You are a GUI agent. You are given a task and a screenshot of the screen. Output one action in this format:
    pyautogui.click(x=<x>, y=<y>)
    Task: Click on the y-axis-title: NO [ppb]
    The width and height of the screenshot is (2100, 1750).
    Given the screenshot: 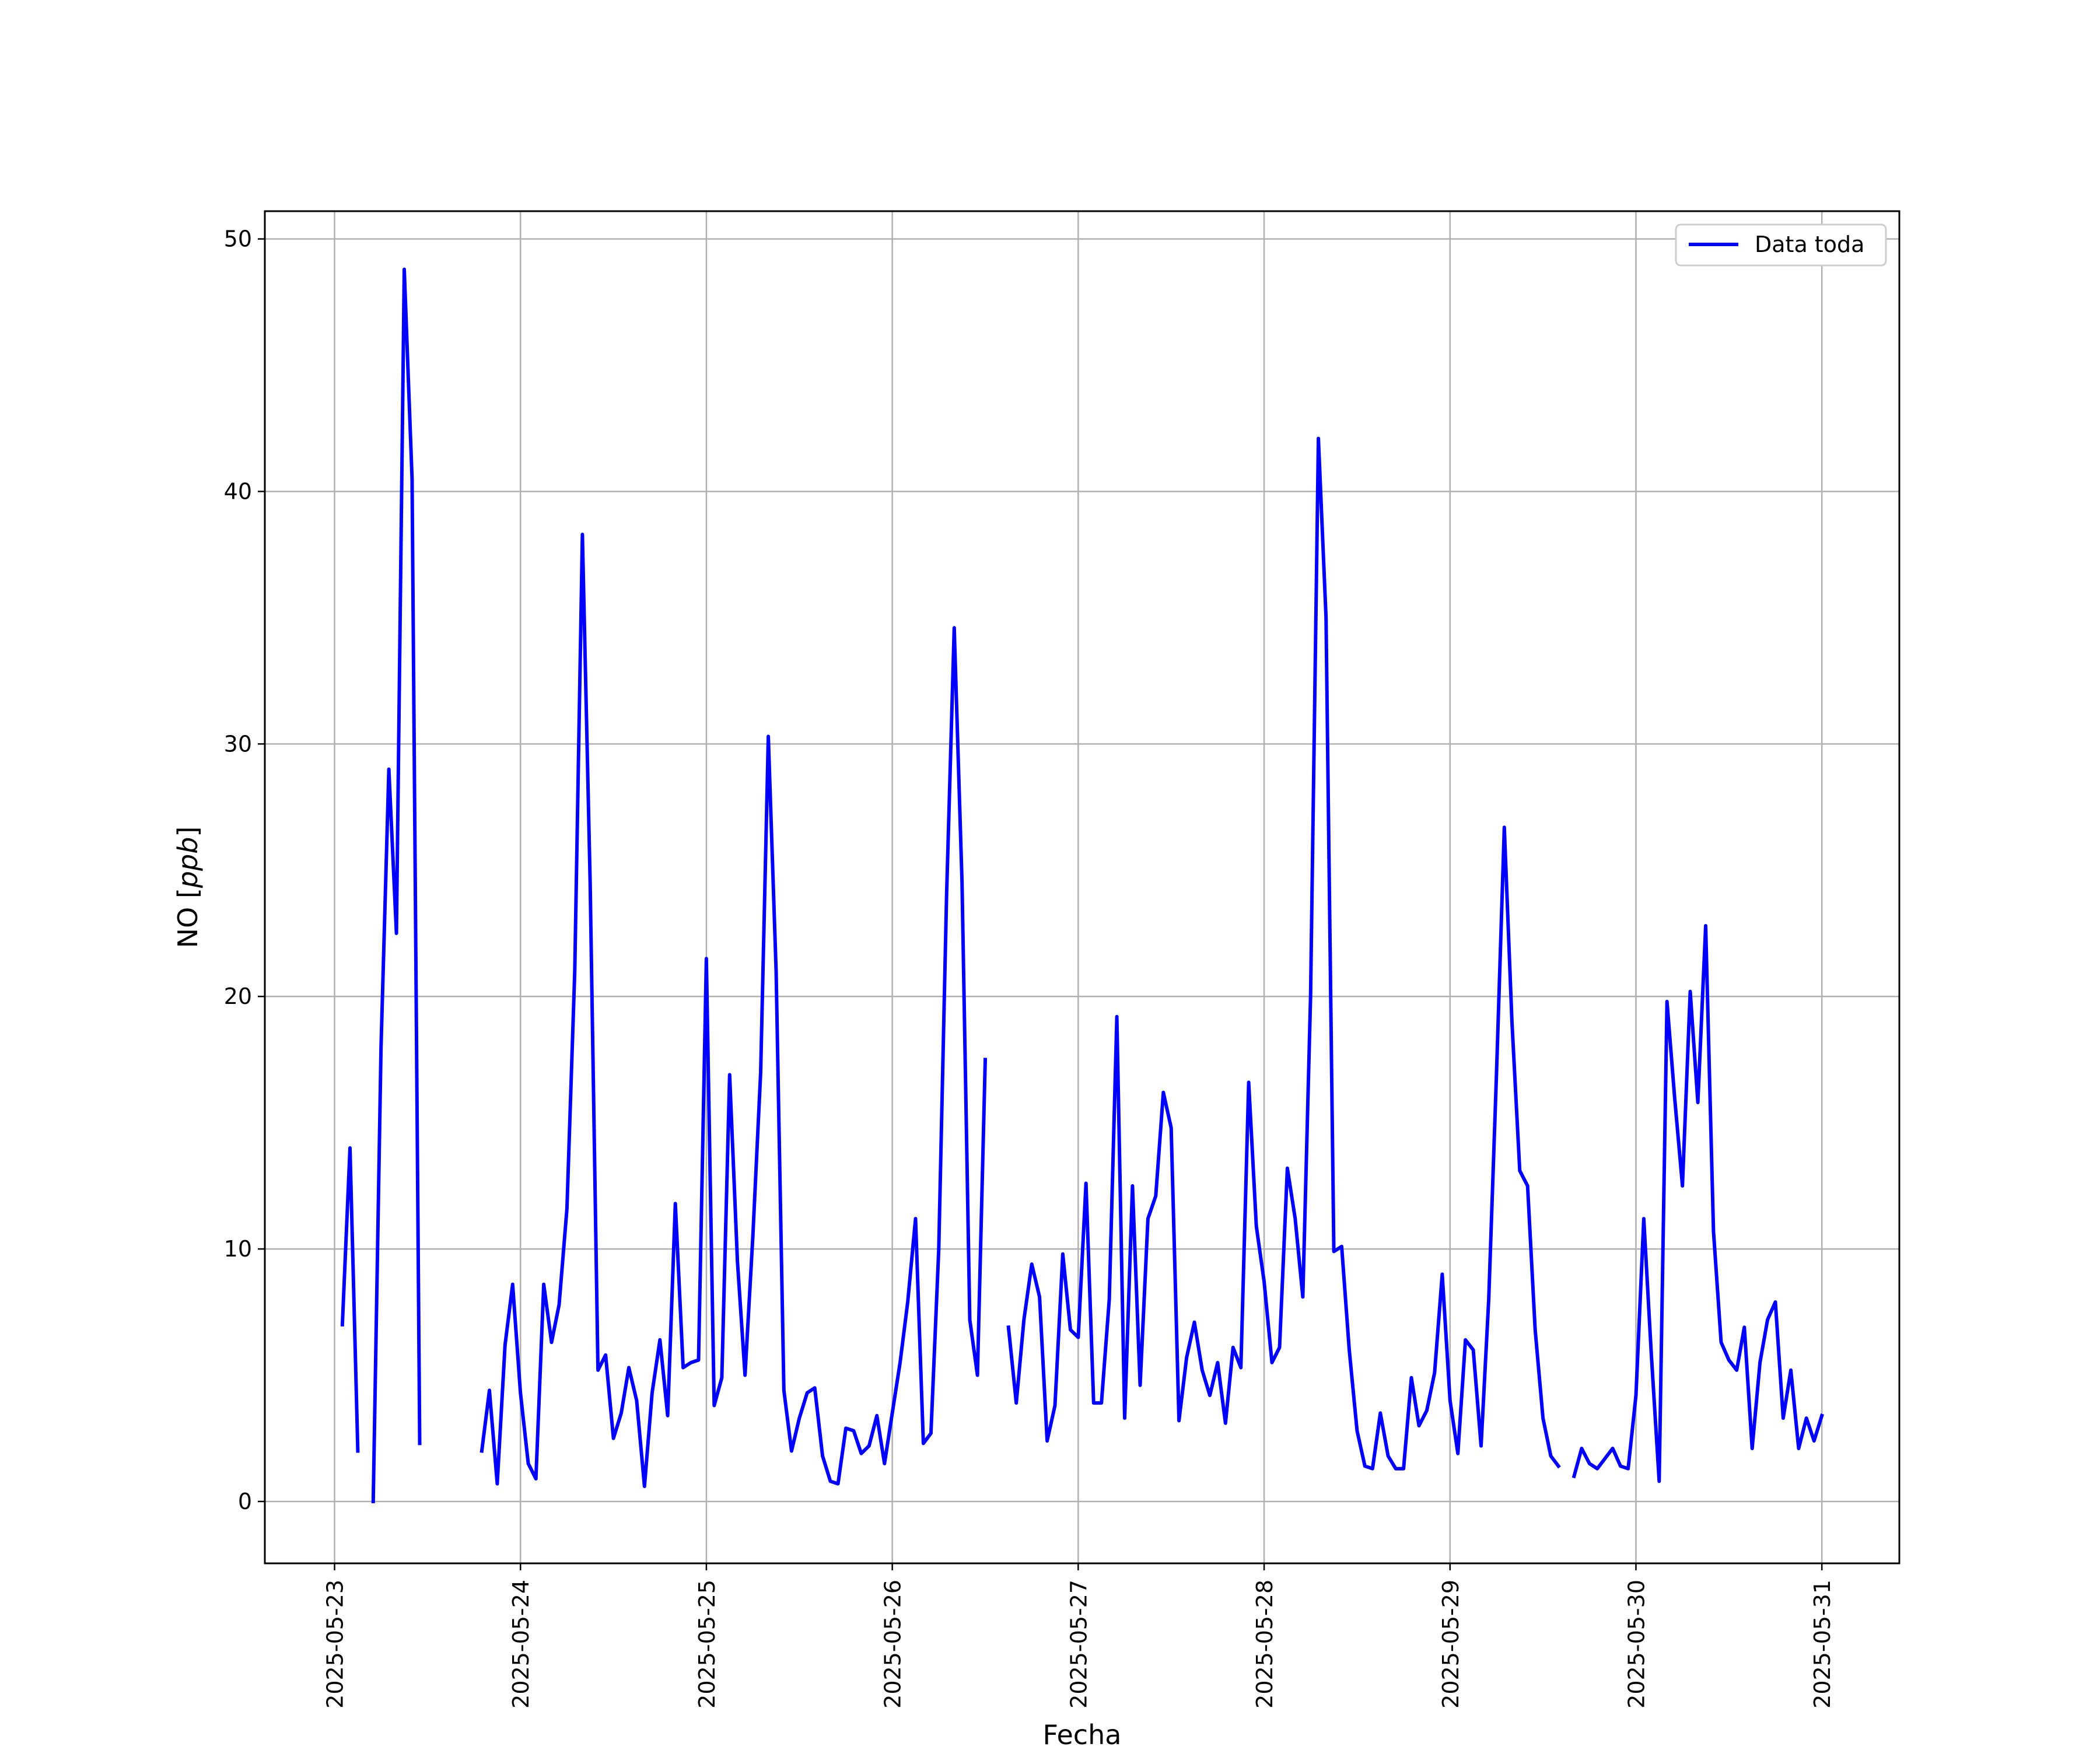 What is the action you would take?
    pyautogui.click(x=188, y=888)
    